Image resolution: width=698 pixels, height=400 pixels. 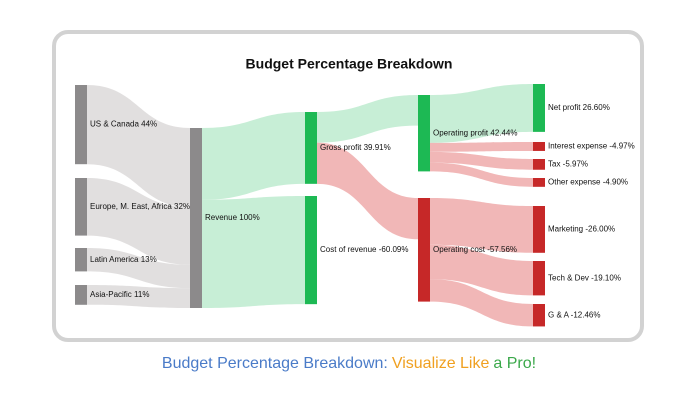 I want to click on chart-title: Budget Percentage Breakdown, so click(x=349, y=64).